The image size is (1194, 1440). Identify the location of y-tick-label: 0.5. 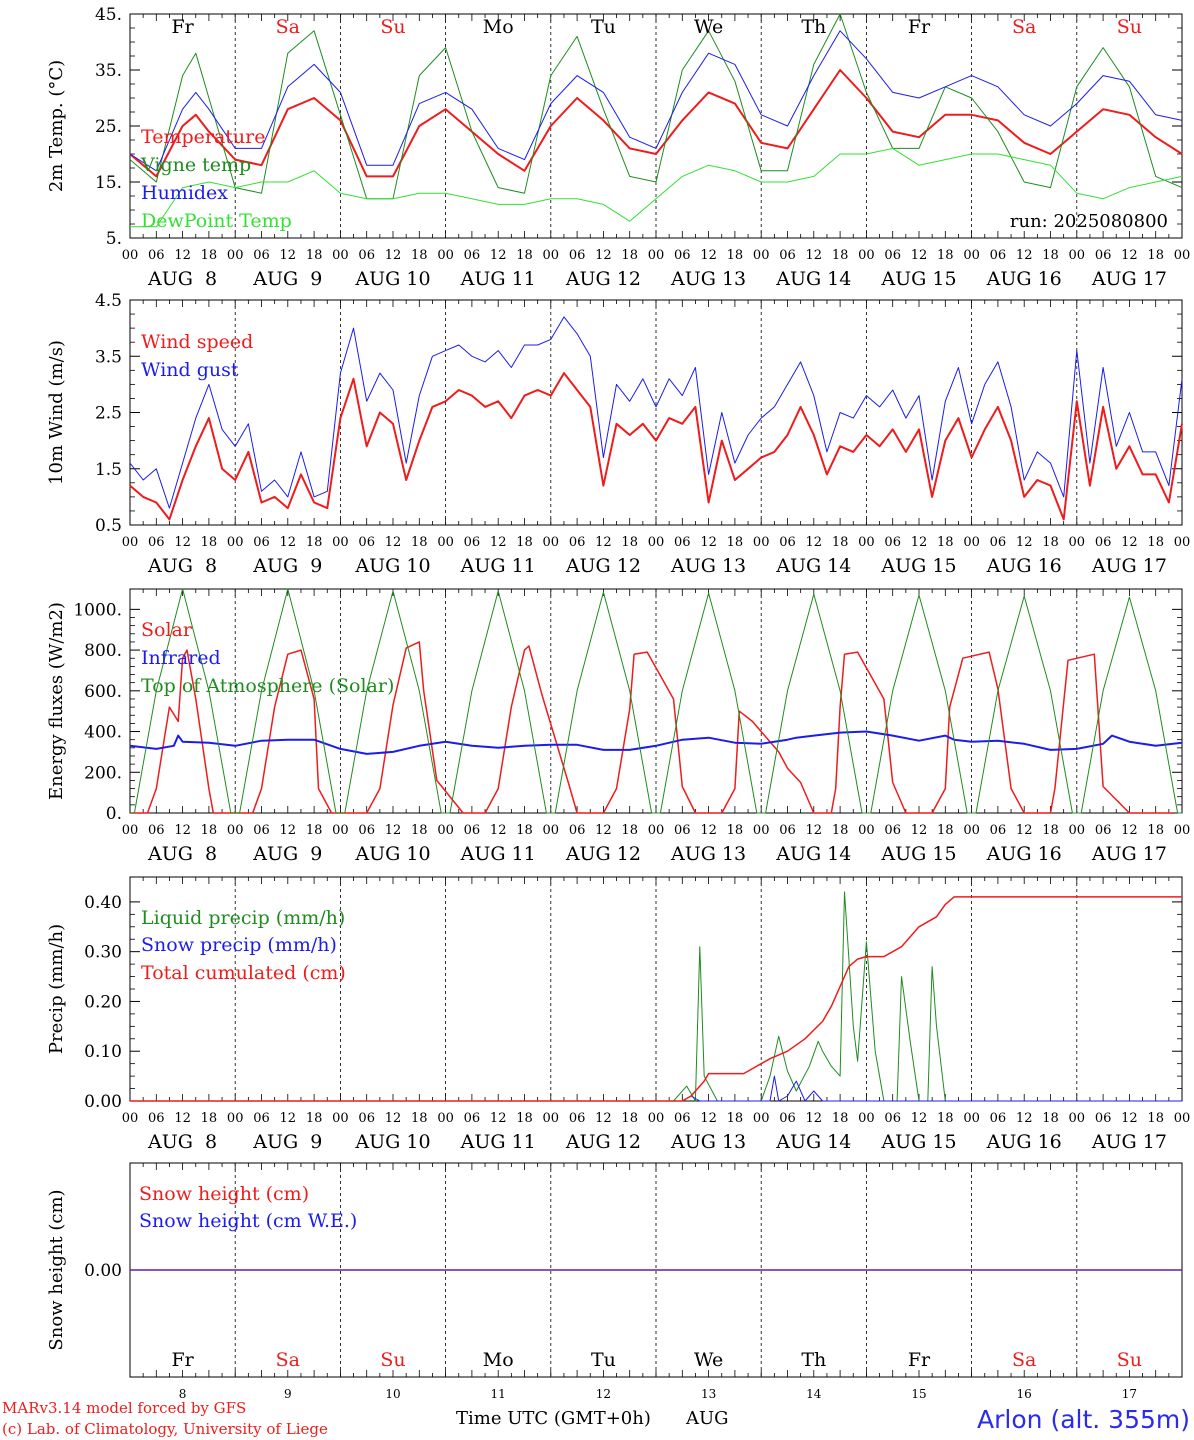
(108, 526).